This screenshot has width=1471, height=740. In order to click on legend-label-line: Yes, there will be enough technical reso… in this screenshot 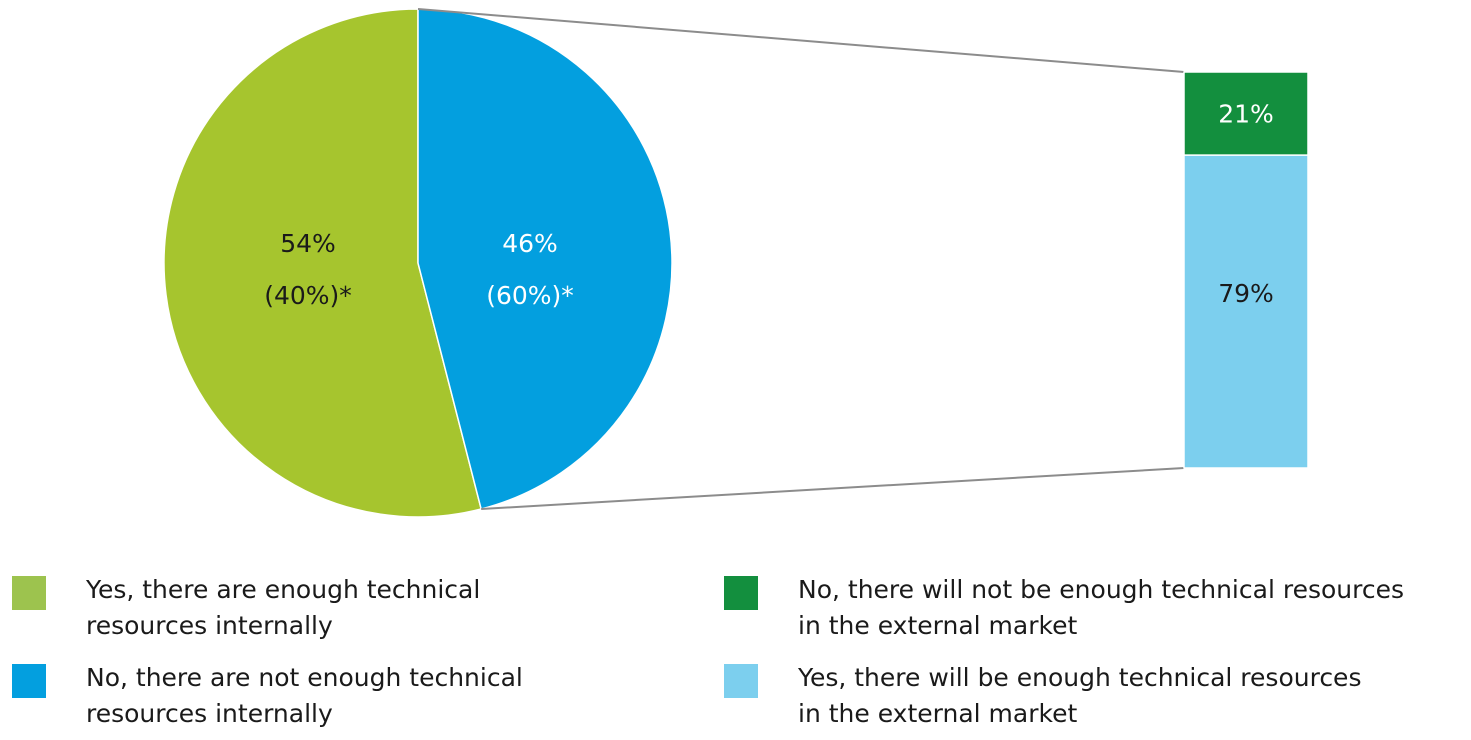, I will do `click(1080, 677)`.